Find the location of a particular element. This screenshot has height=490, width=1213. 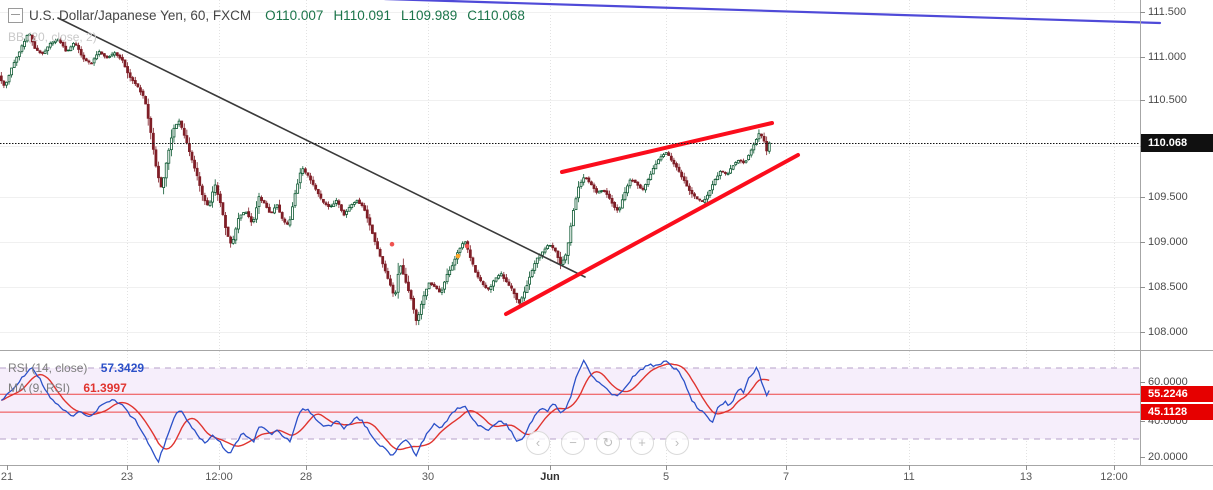

rising-wedge-lower is located at coordinates (652, 234).